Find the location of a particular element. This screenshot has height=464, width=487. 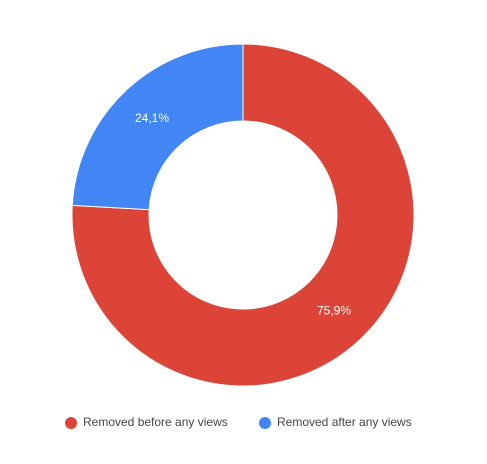

donut-segment is located at coordinates (157, 127).